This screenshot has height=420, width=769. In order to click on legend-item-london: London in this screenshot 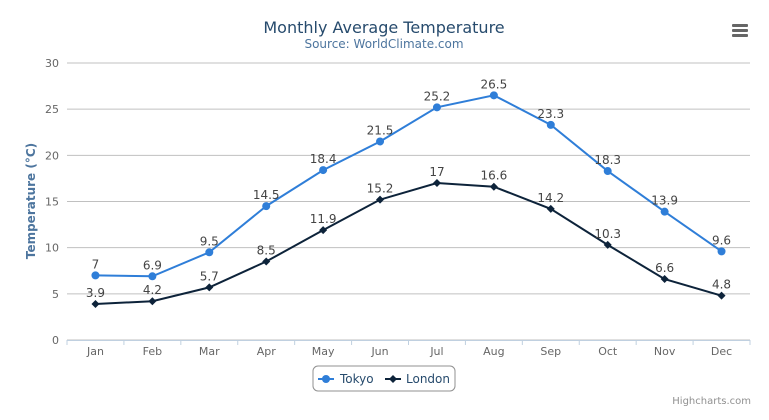, I will do `click(417, 379)`.